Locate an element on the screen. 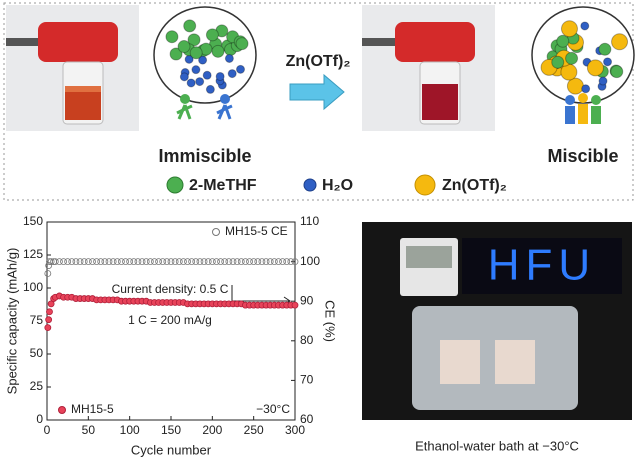 This screenshot has width=638, height=459. x-tick-label: 300 is located at coordinates (295, 430).